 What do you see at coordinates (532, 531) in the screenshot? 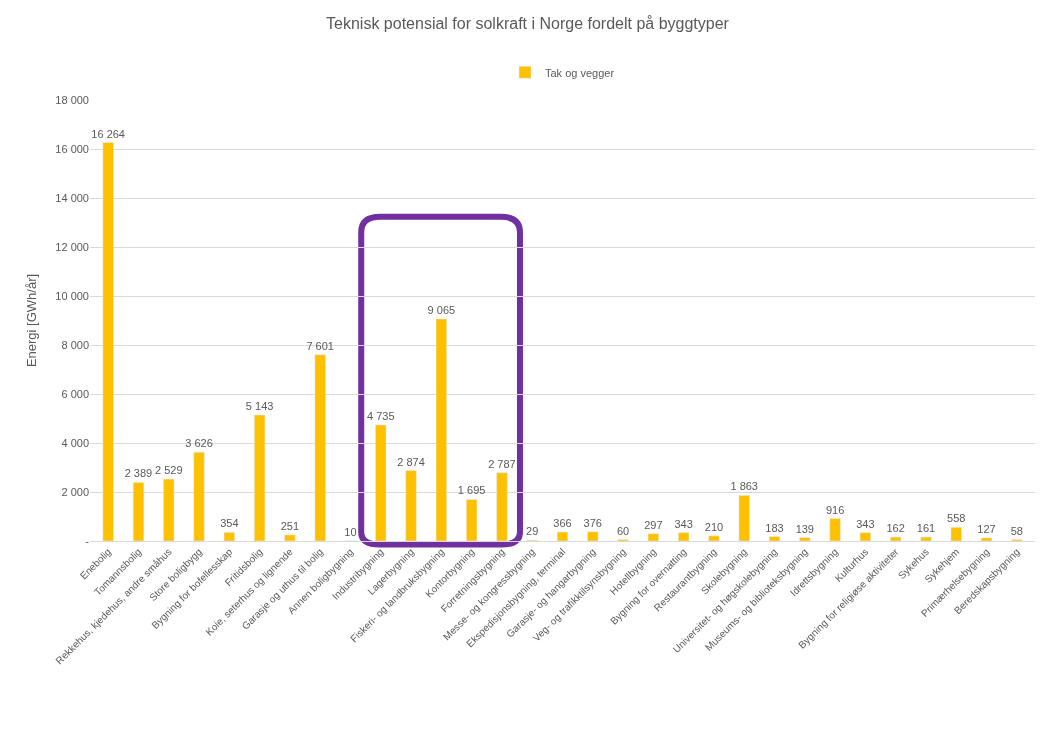
I see `data-label: 29` at bounding box center [532, 531].